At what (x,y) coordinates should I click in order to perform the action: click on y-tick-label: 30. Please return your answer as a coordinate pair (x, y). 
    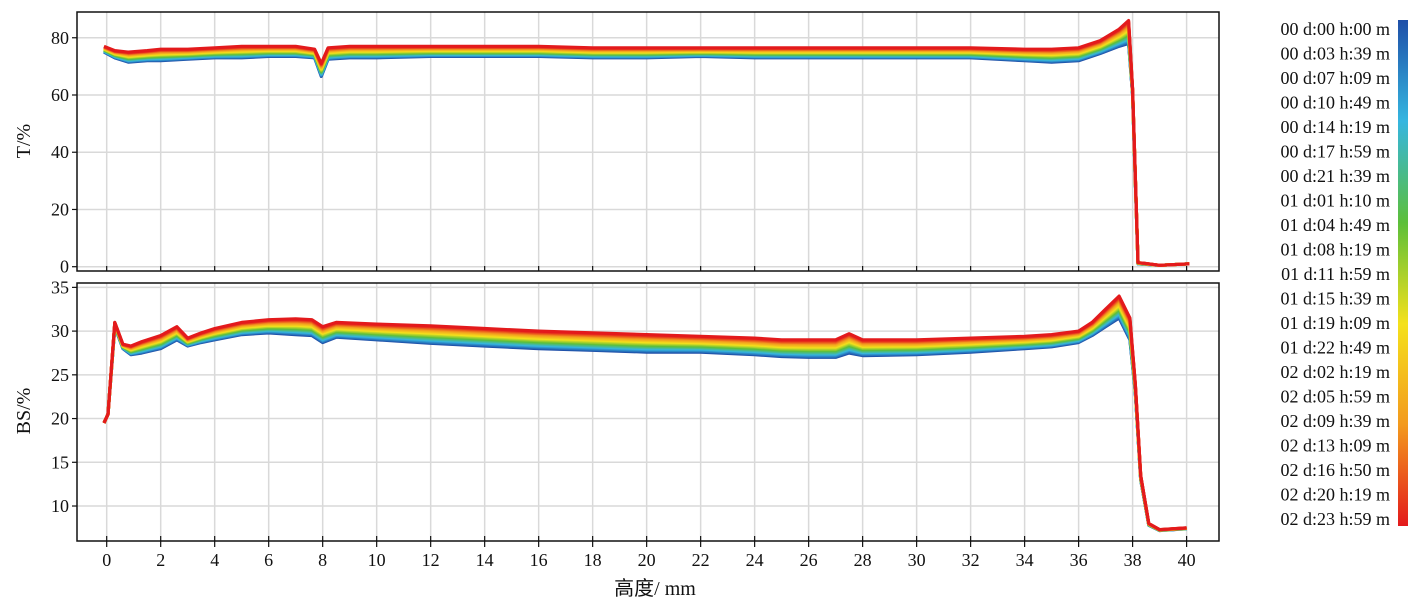
    Looking at the image, I should click on (60, 331).